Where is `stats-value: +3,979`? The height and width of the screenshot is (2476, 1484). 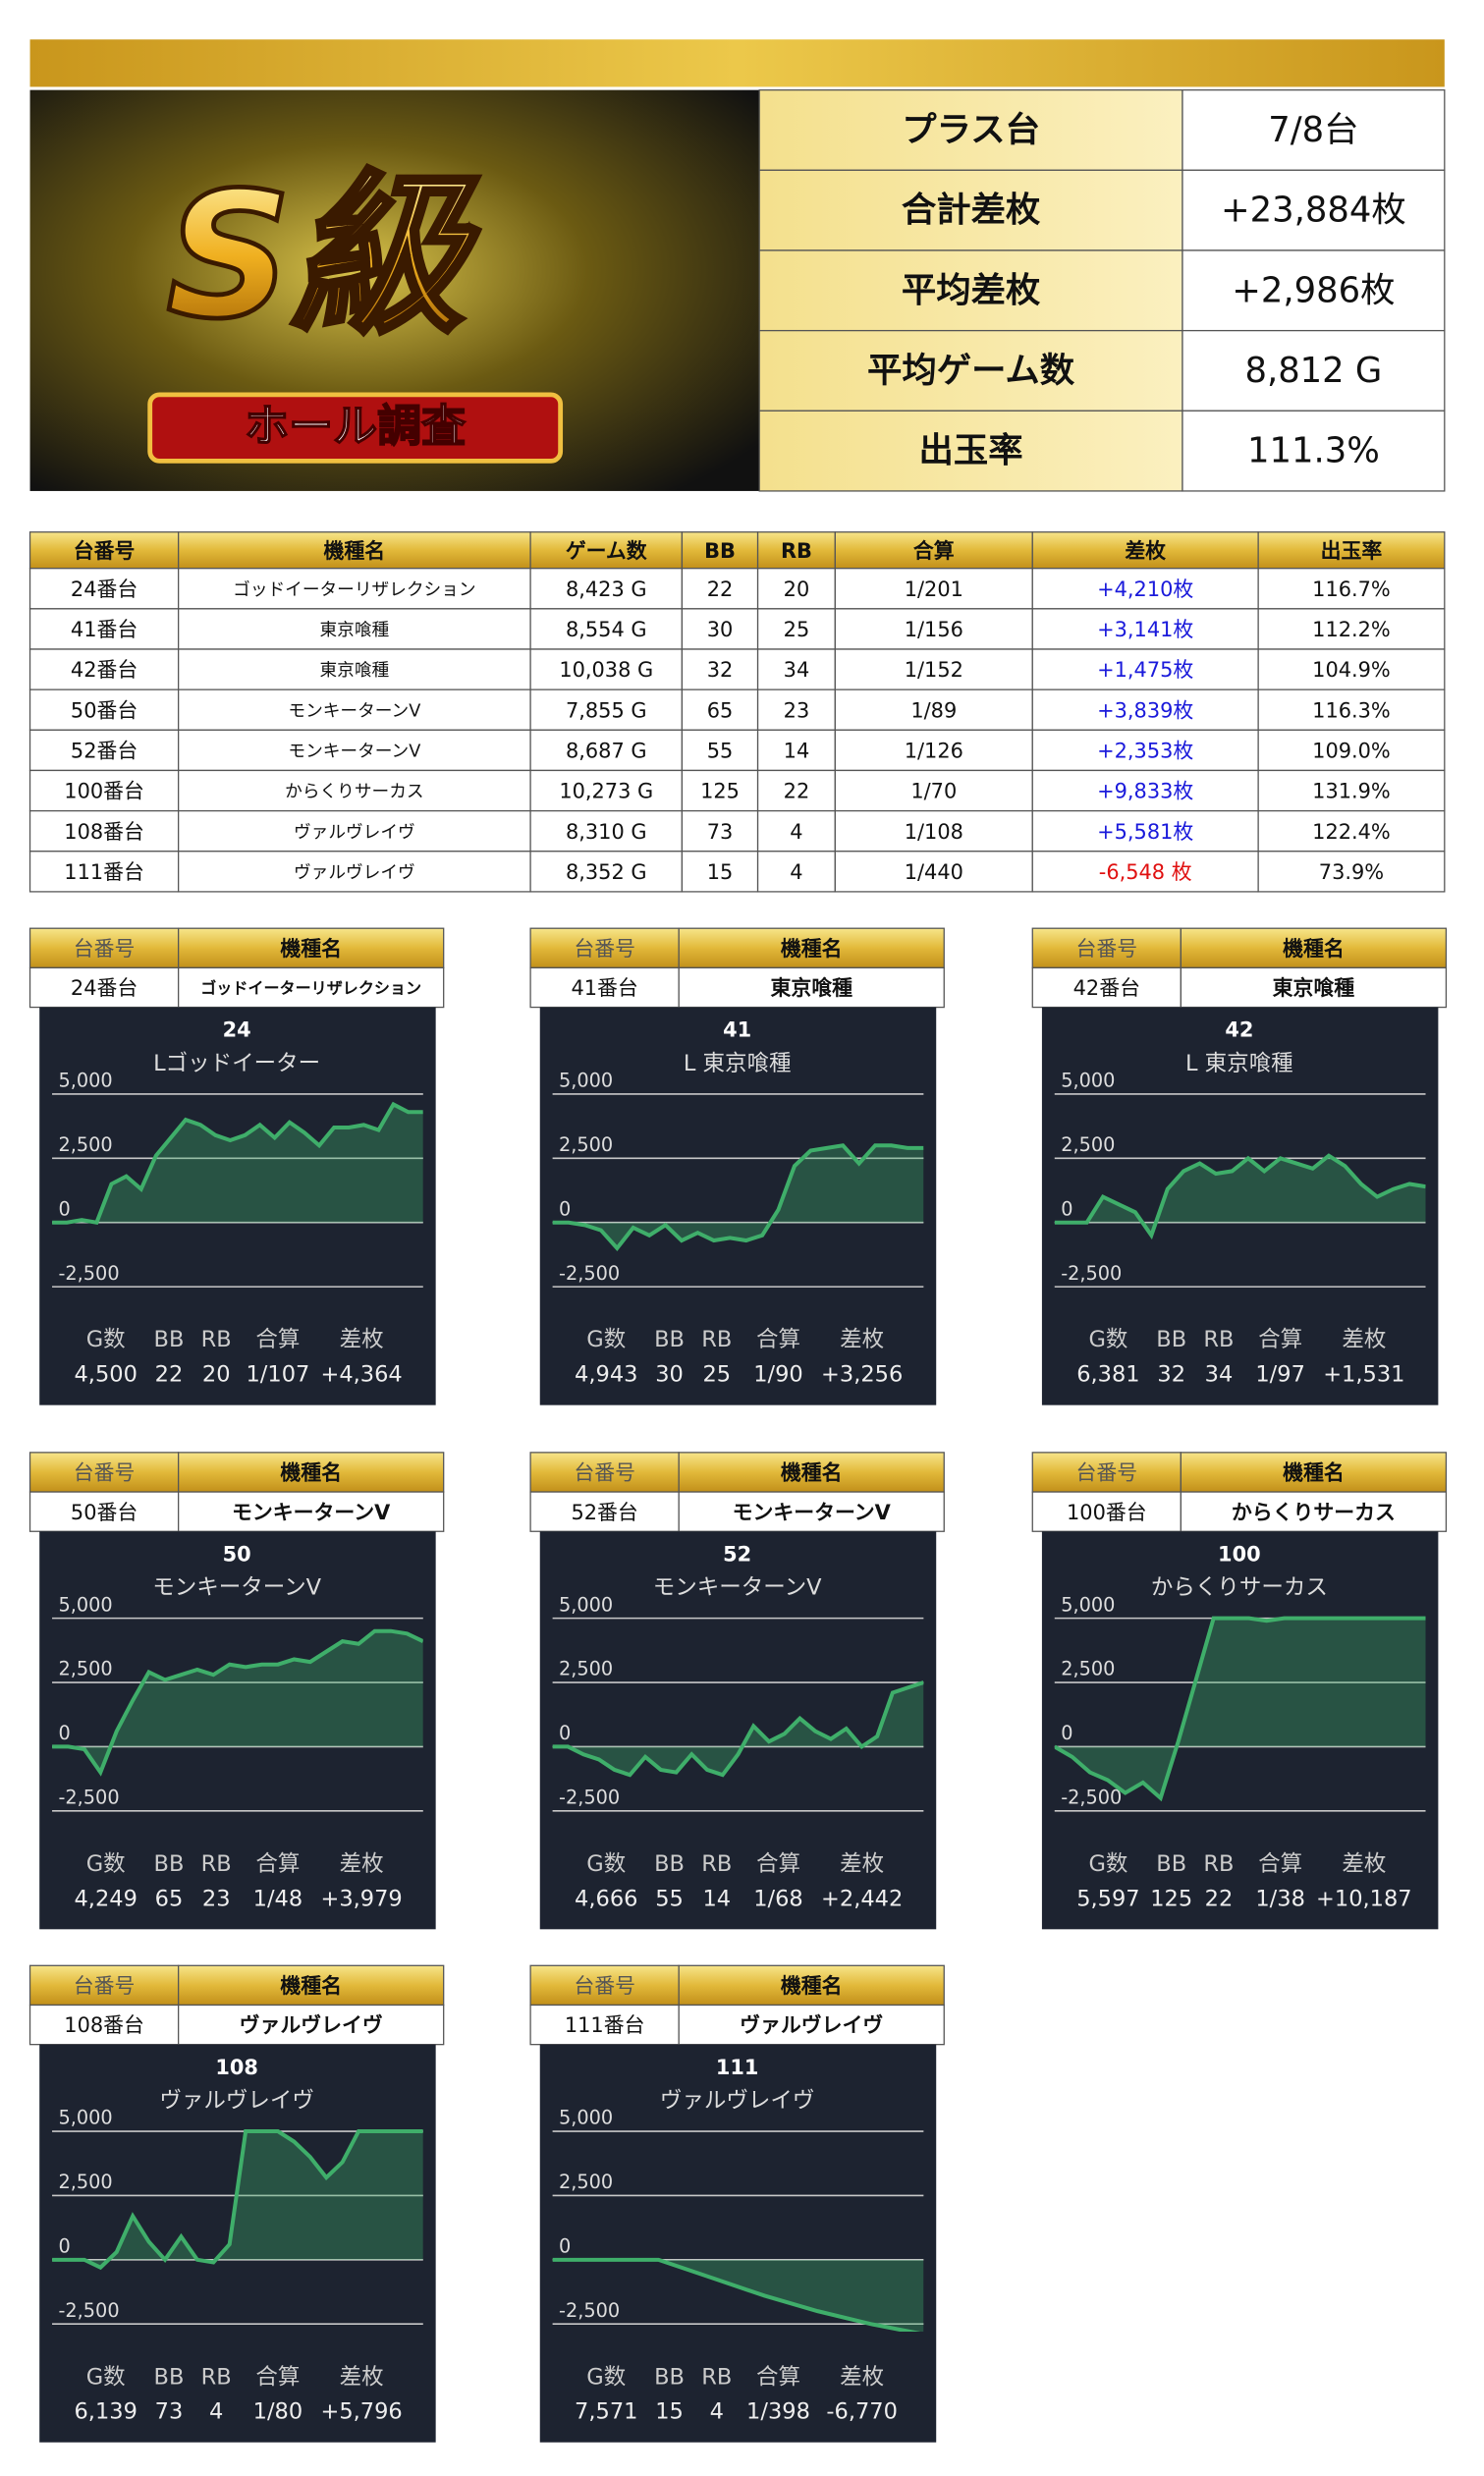 stats-value: +3,979 is located at coordinates (361, 1898).